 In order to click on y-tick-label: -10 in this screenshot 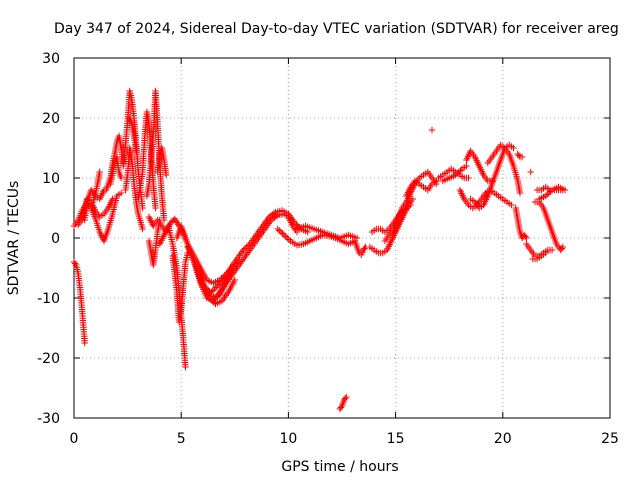, I will do `click(48, 299)`.